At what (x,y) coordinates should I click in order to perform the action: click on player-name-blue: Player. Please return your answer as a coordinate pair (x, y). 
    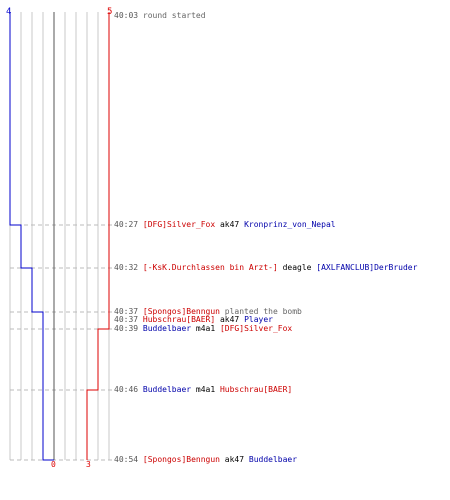
    Looking at the image, I should click on (258, 319).